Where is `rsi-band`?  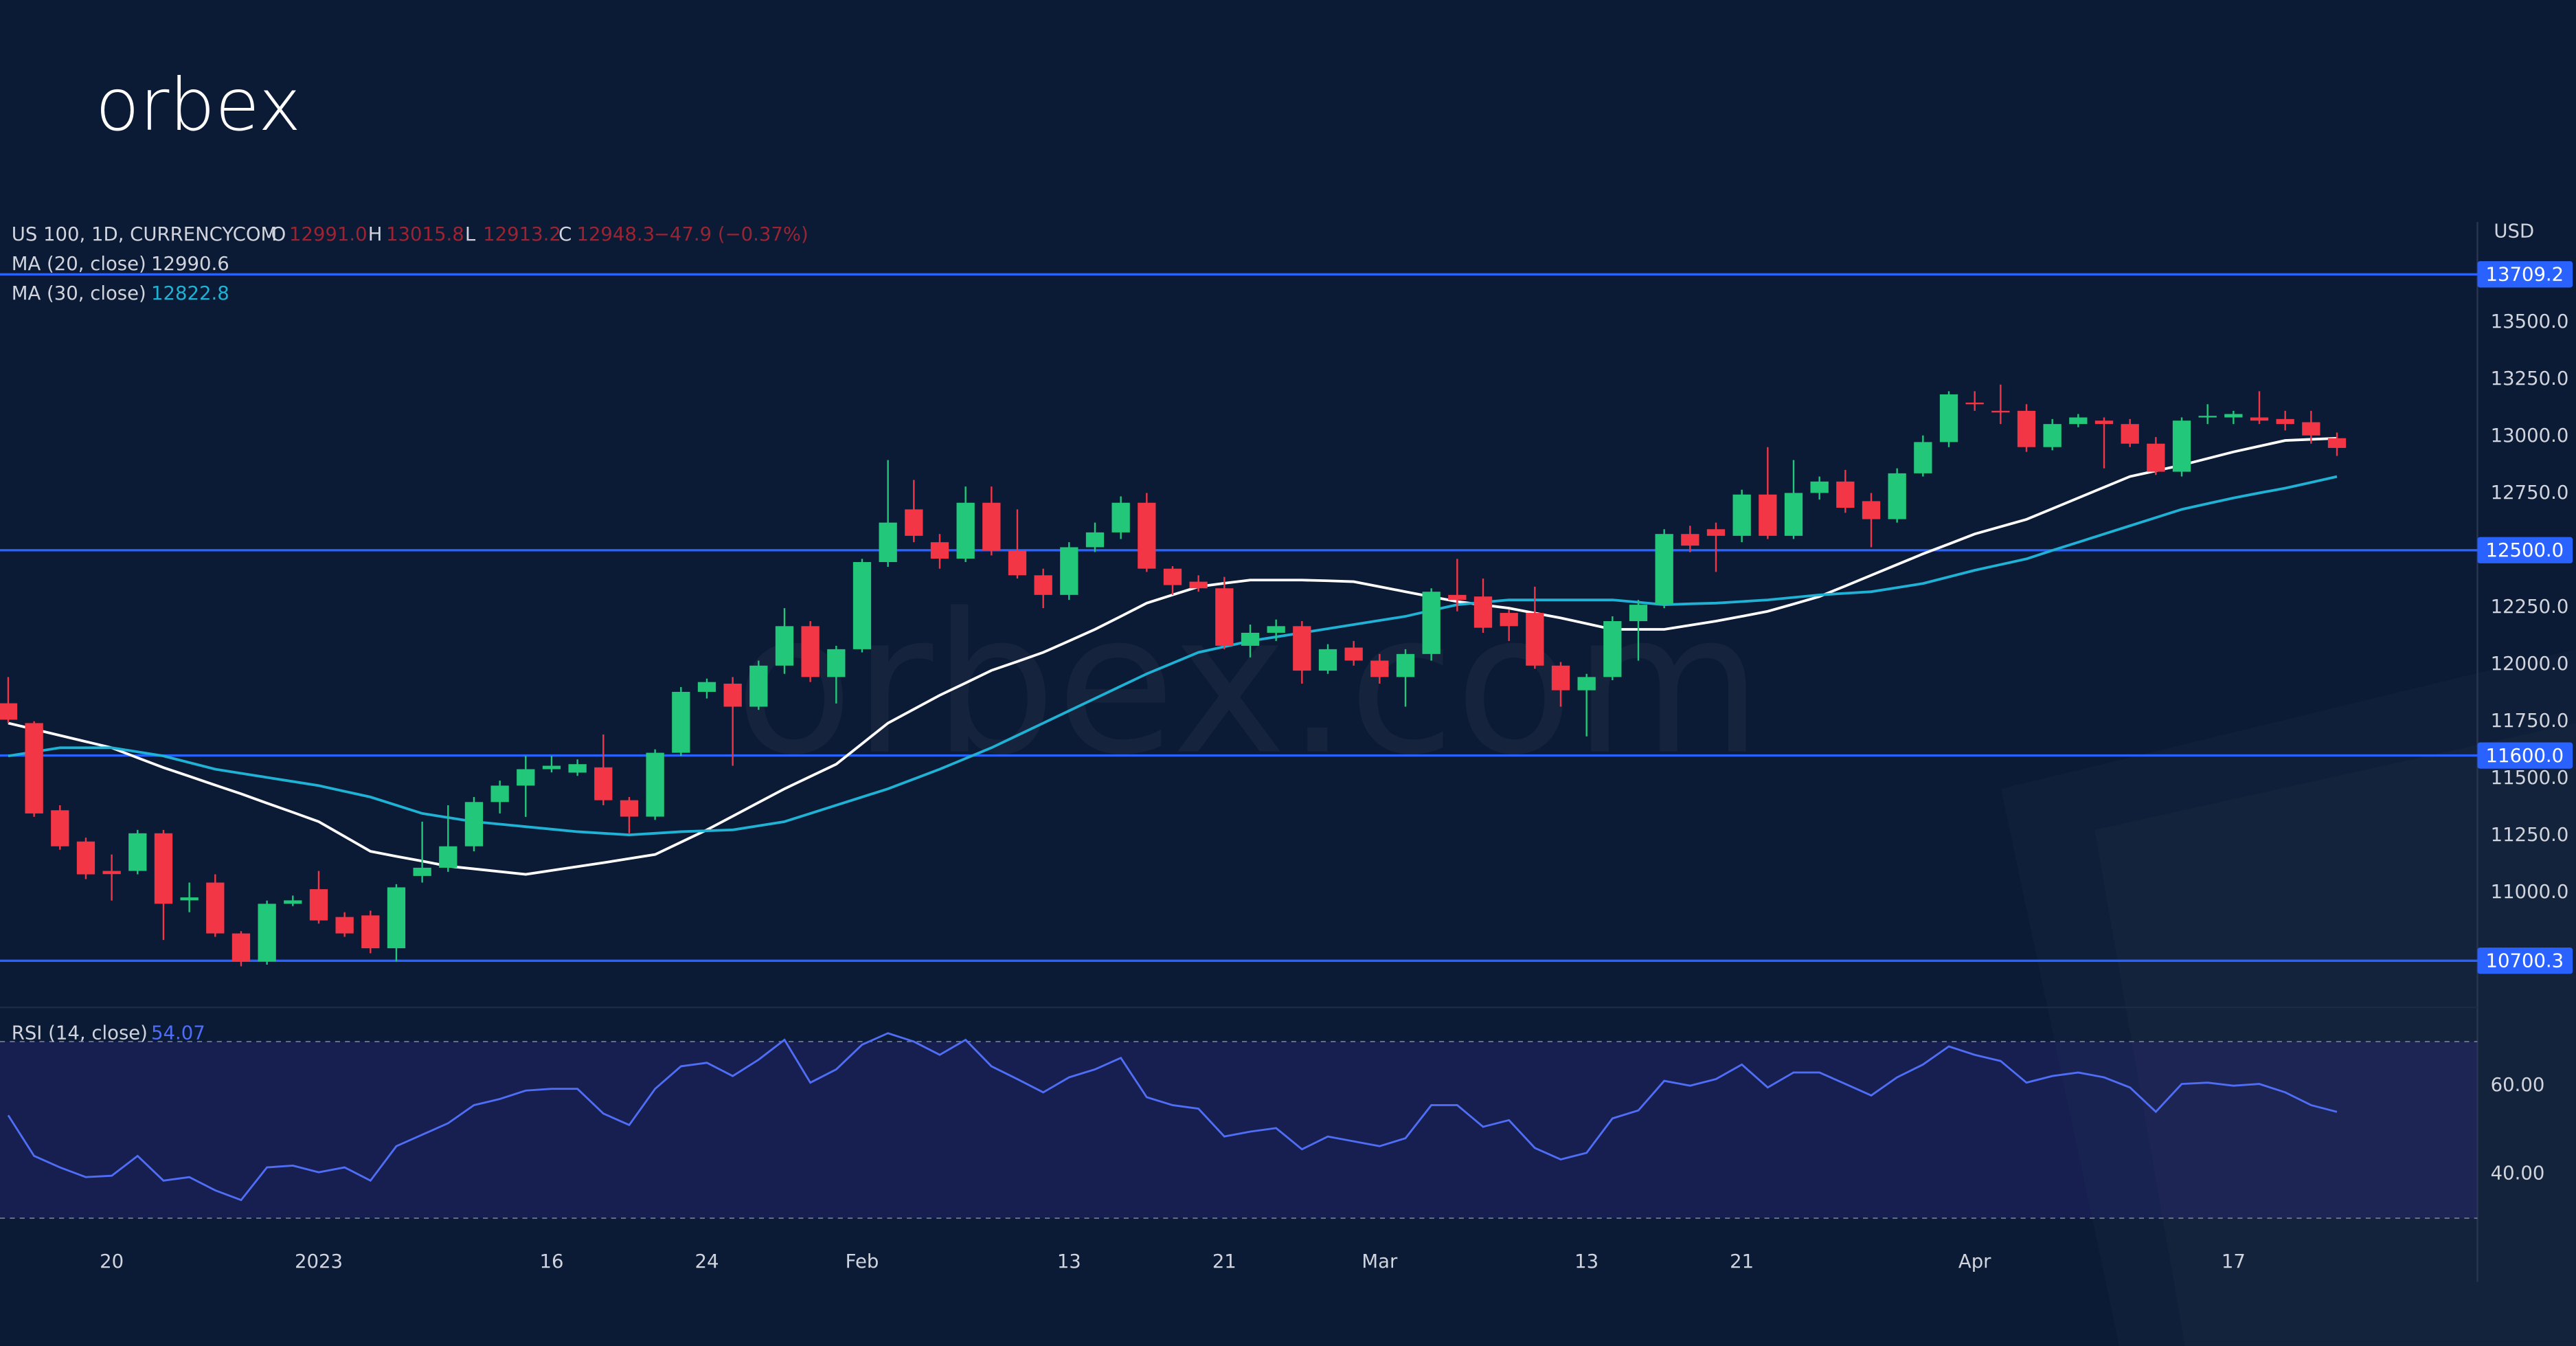 rsi-band is located at coordinates (1239, 1129).